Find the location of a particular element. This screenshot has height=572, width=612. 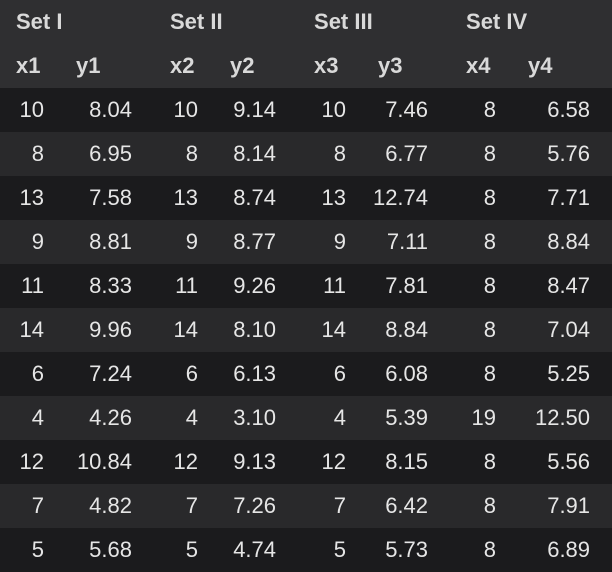

column-header: y4 is located at coordinates (540, 65).